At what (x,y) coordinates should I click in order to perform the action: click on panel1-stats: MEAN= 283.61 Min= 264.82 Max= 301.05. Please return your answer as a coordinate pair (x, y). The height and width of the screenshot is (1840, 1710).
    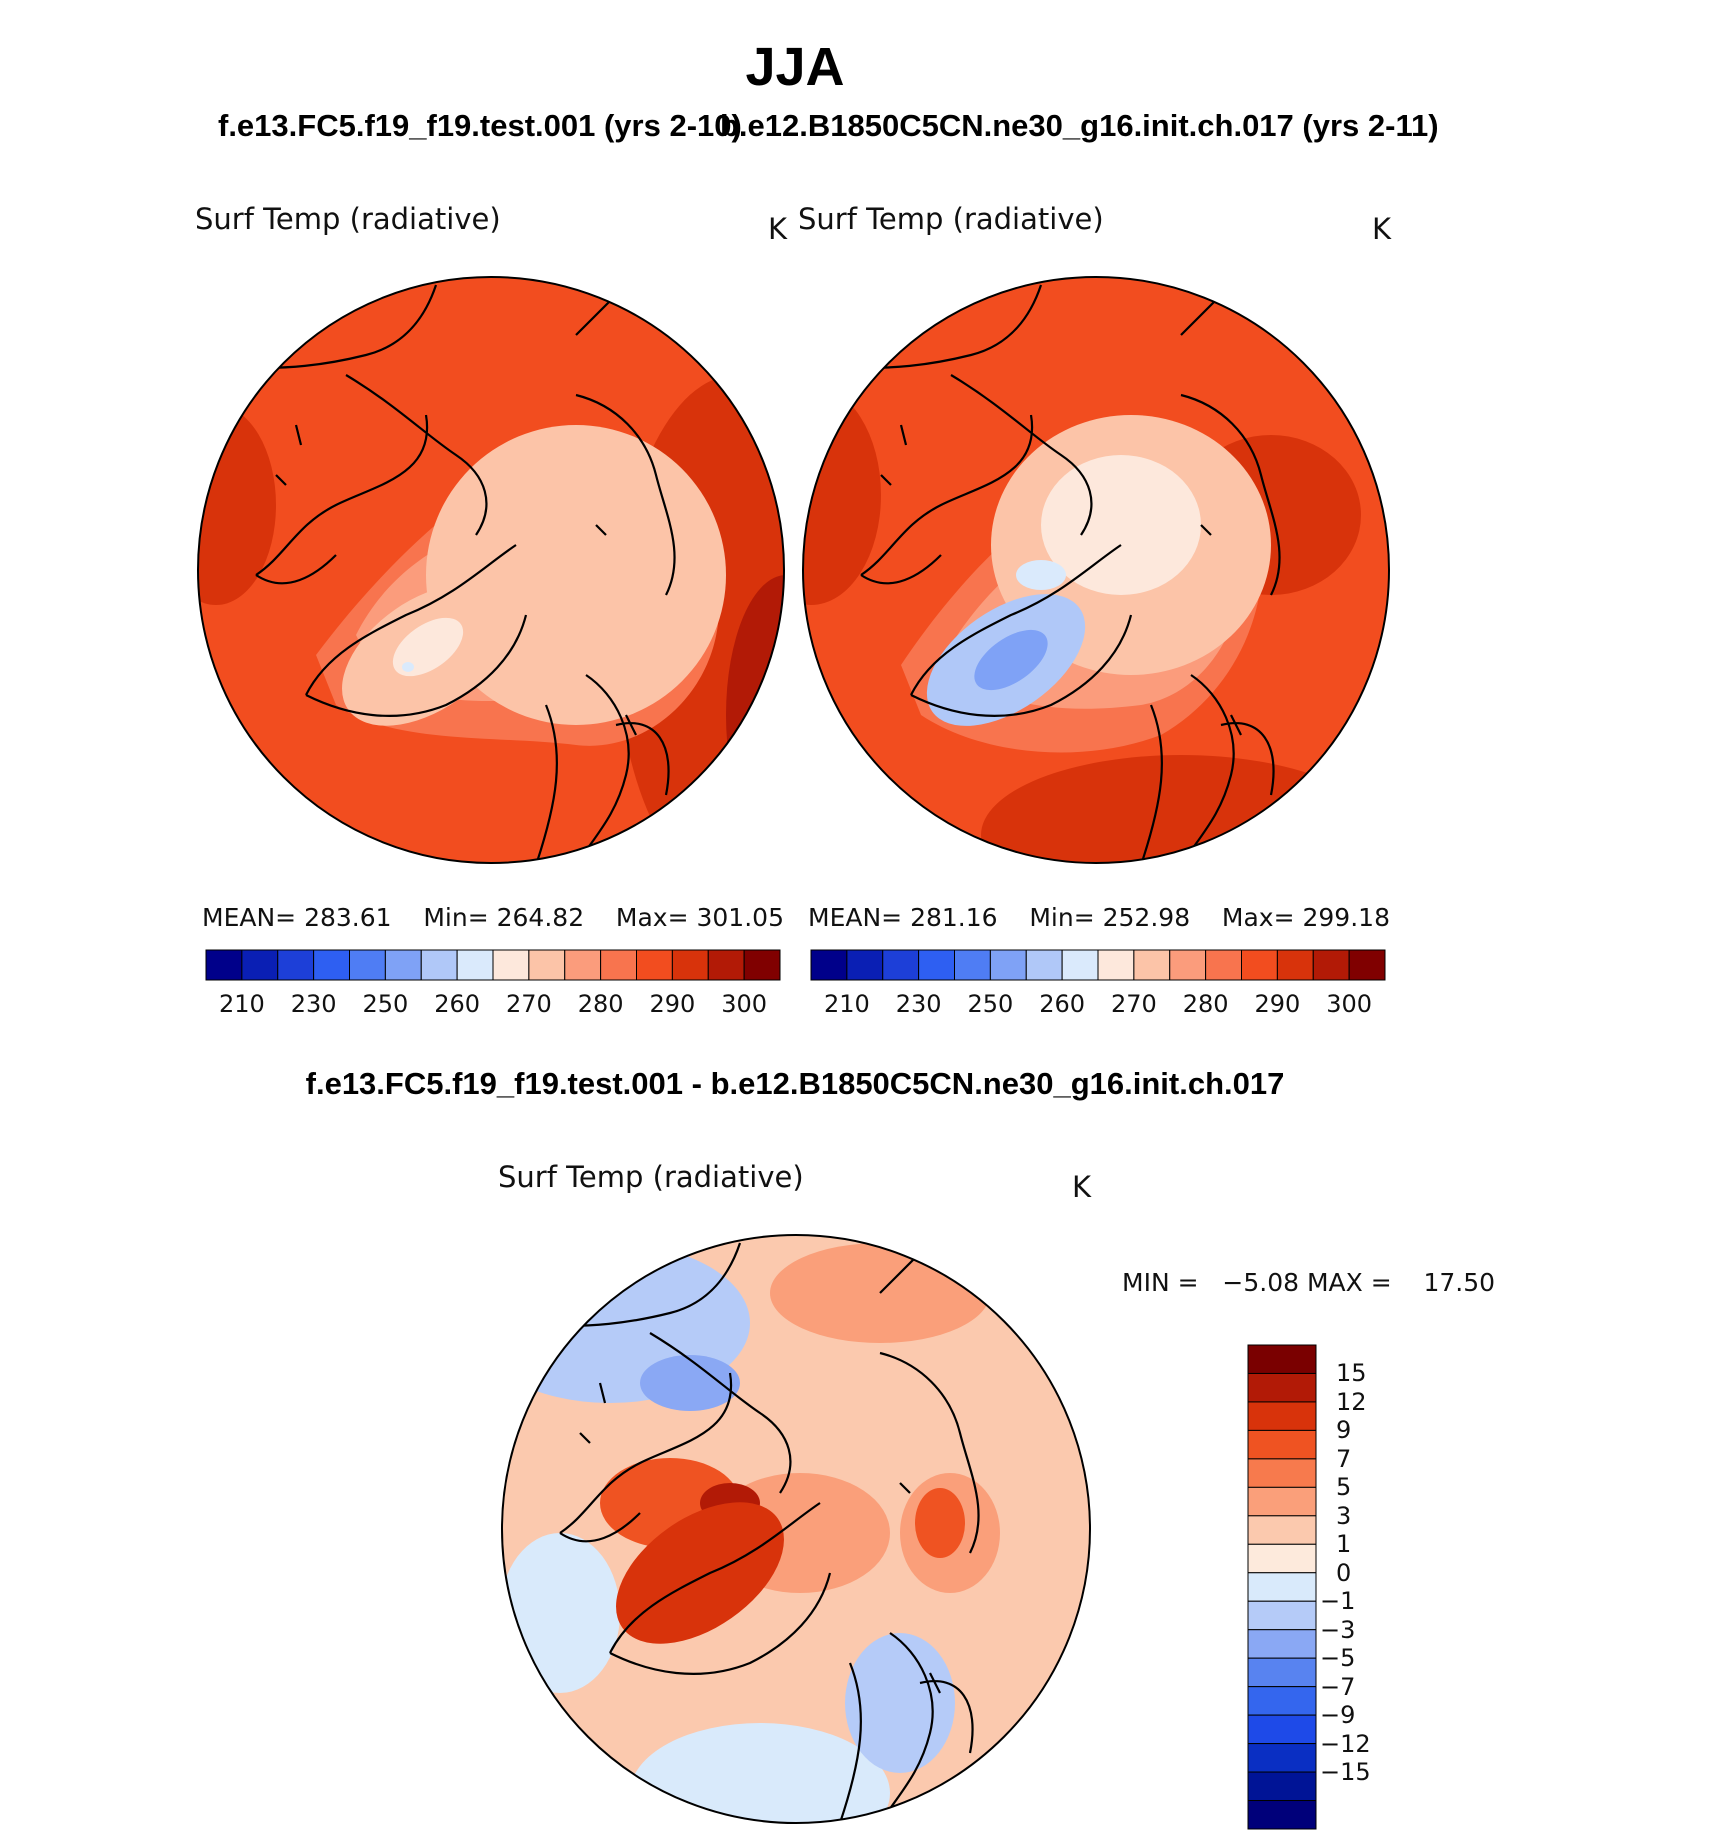
    Looking at the image, I should click on (493, 917).